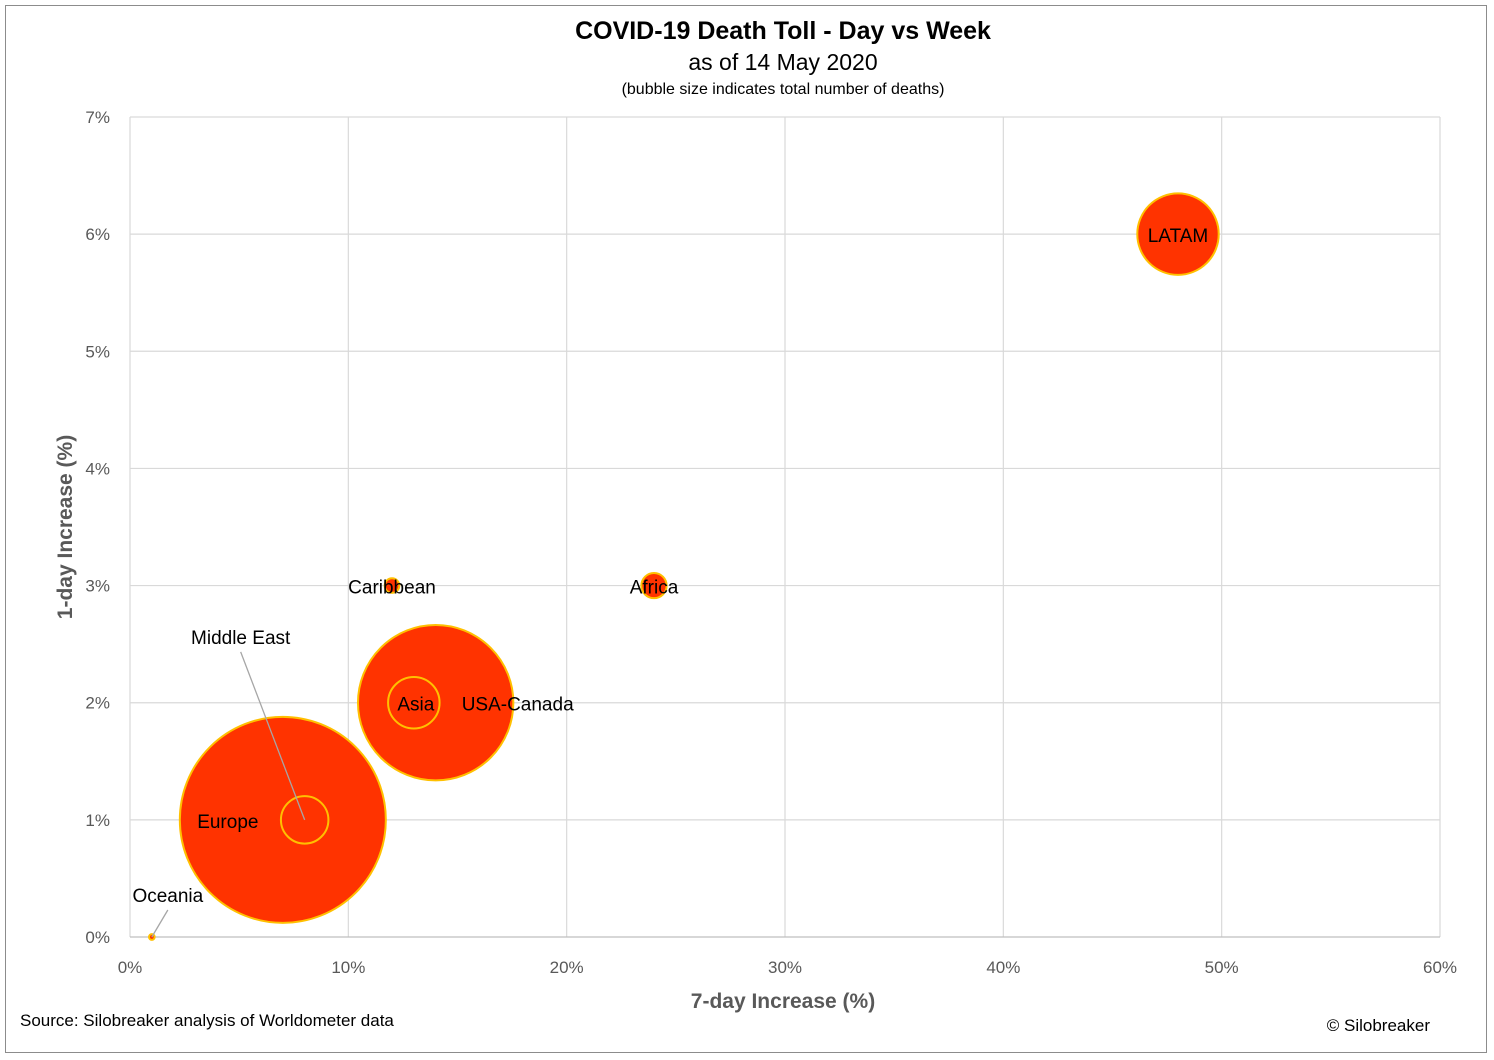  I want to click on y-tick-label: 0%, so click(97, 937).